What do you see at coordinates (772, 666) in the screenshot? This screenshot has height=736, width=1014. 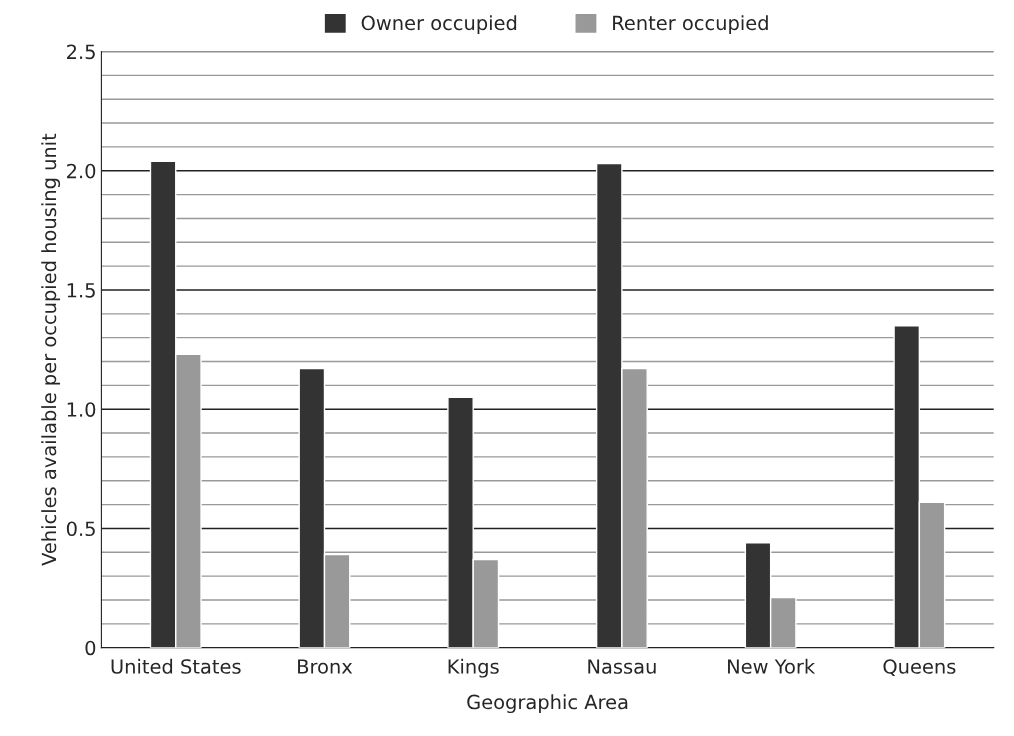 I see `x-tick-label: New York` at bounding box center [772, 666].